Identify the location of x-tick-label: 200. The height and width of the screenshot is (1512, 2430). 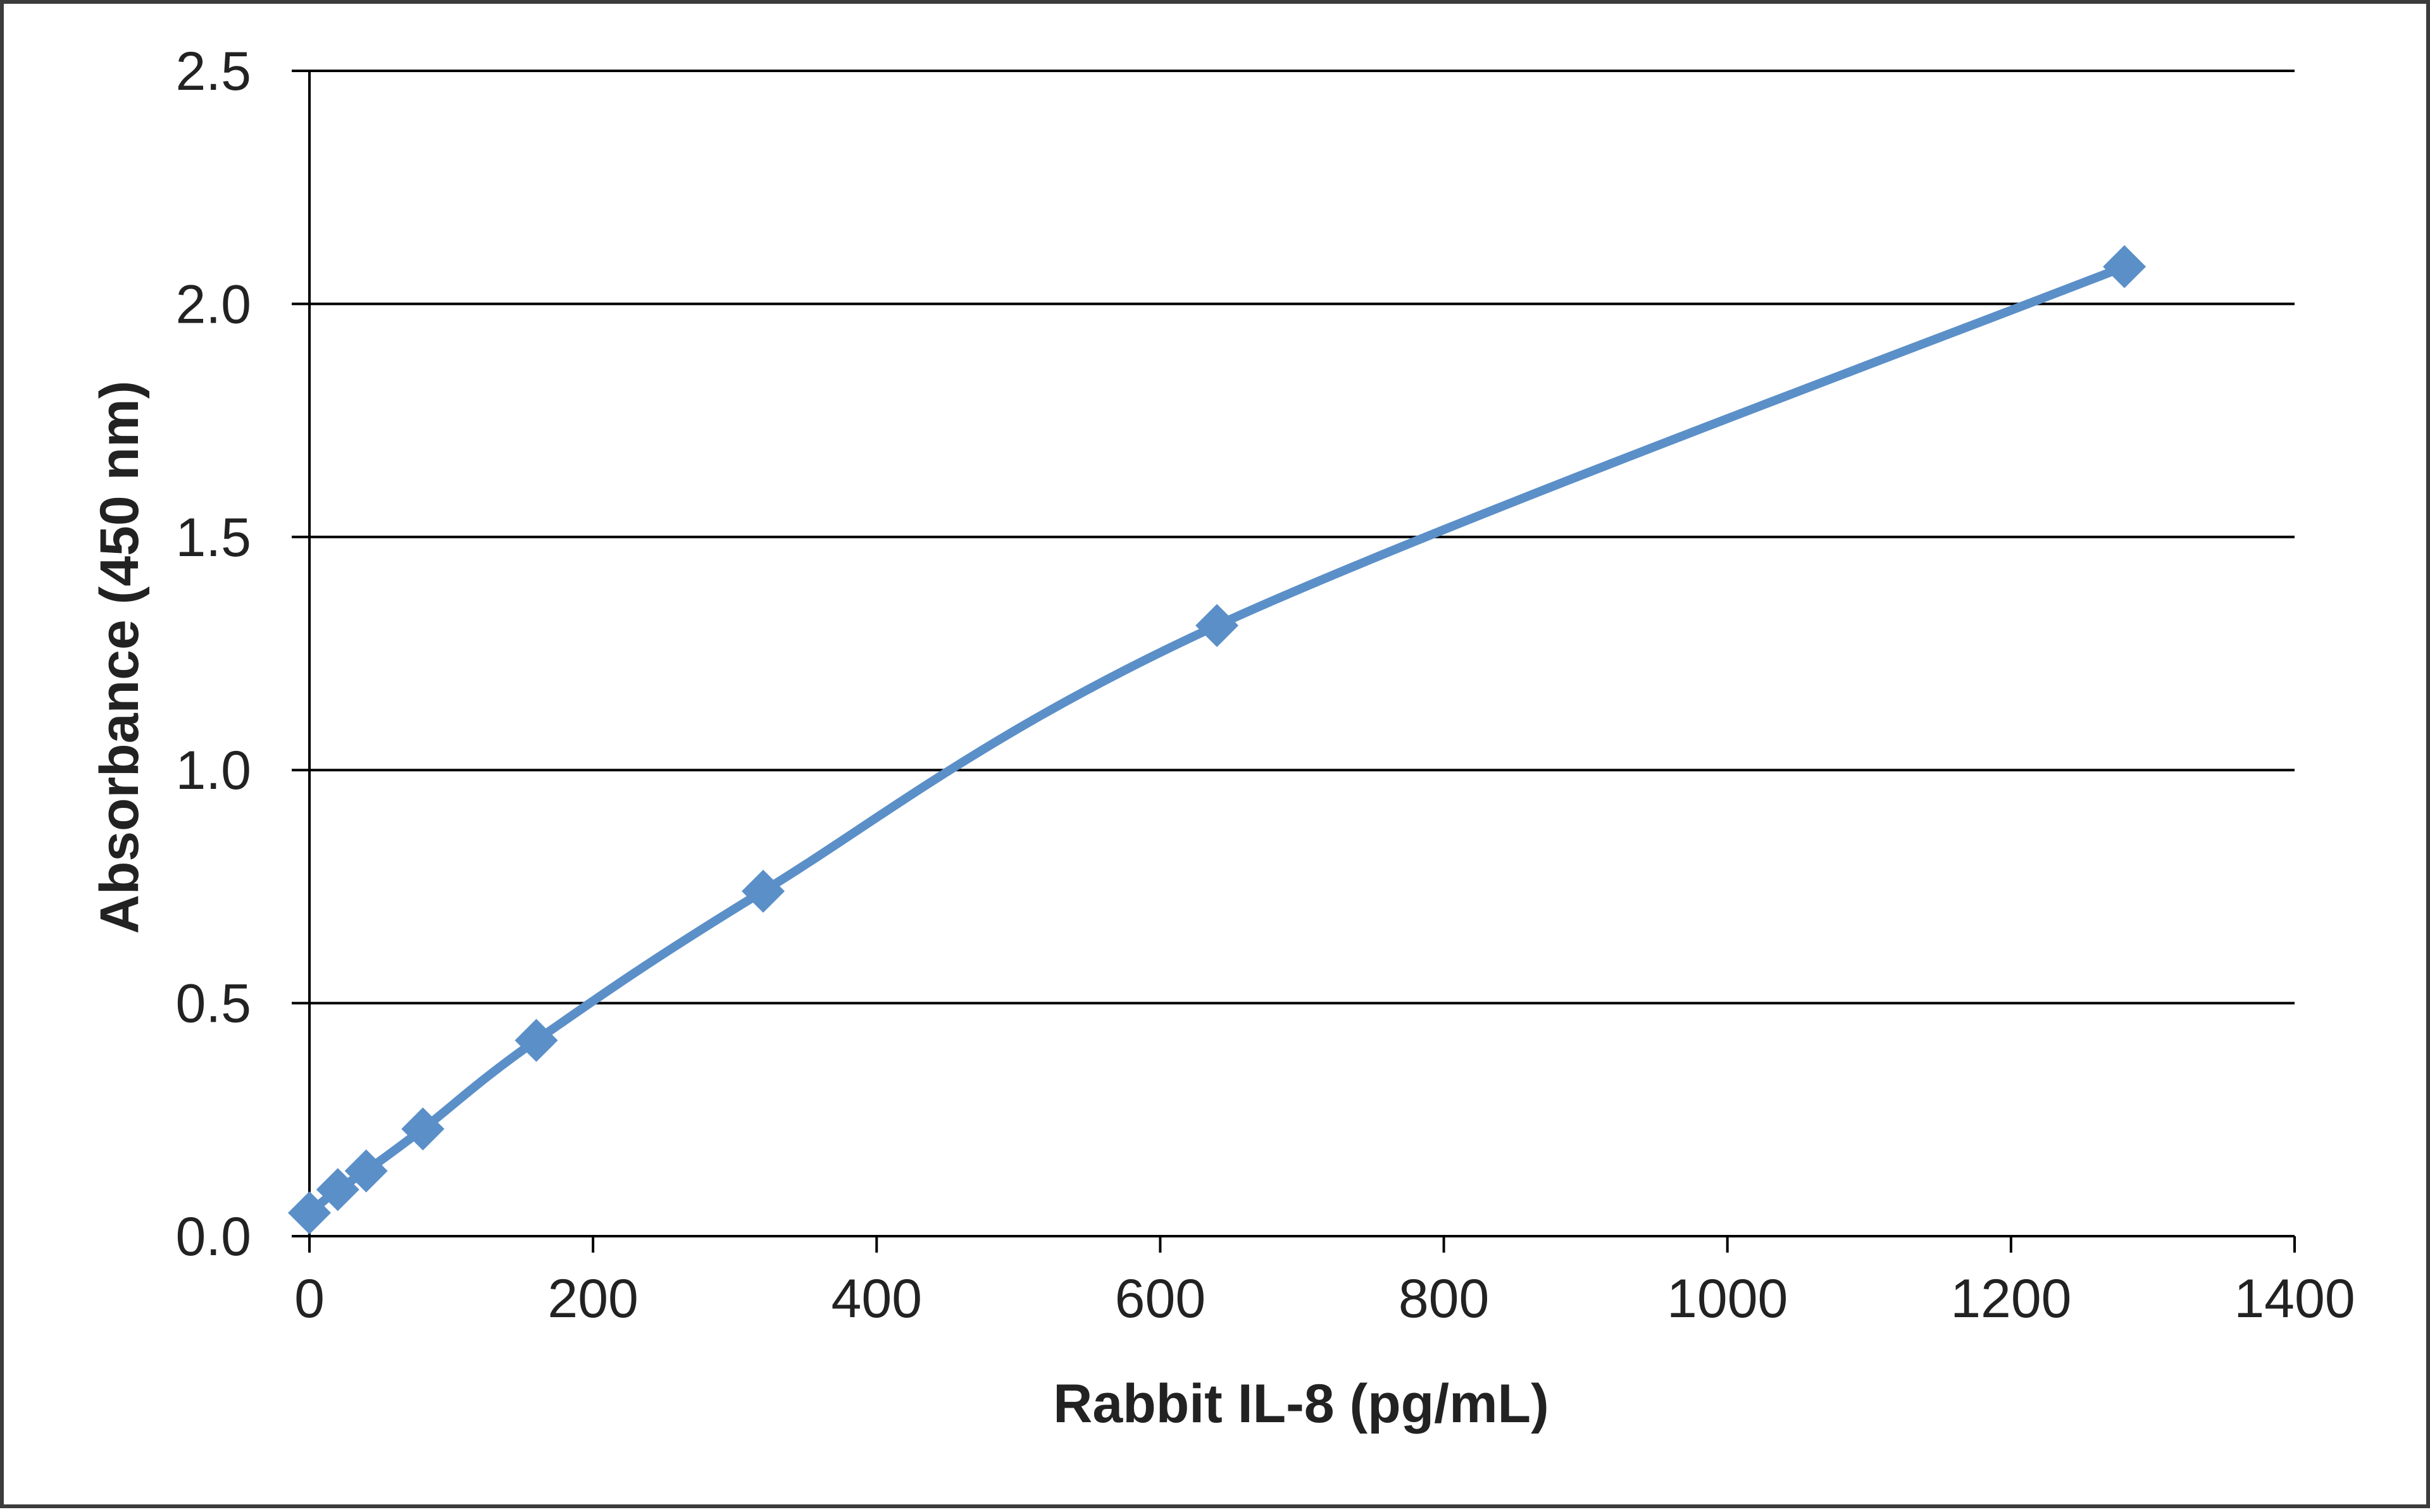
(593, 1299).